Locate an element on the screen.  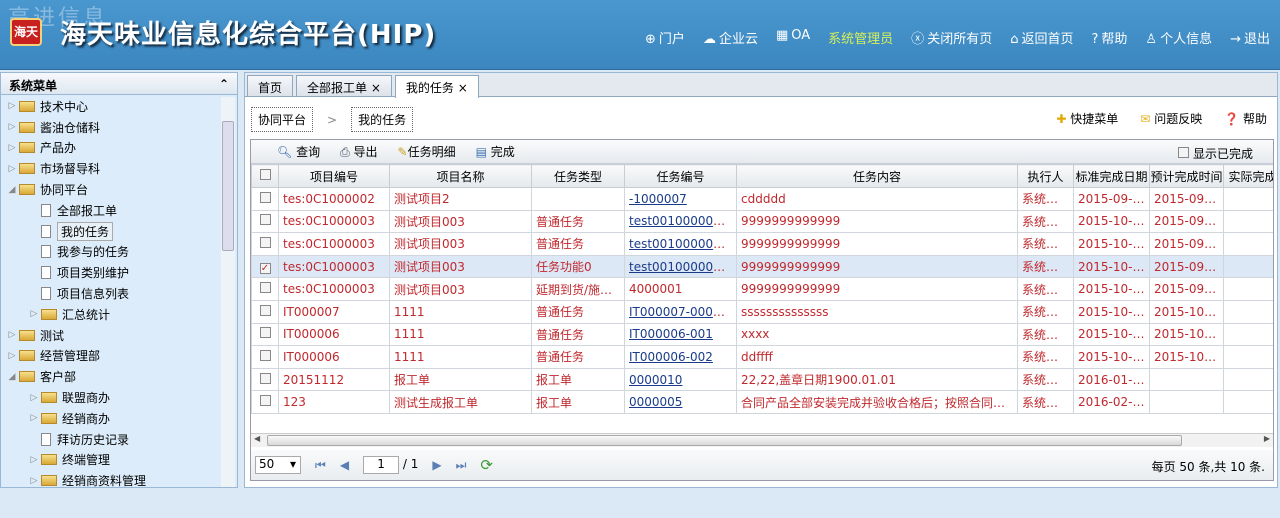
tab-2: 我的任务 × is located at coordinates (436, 86).